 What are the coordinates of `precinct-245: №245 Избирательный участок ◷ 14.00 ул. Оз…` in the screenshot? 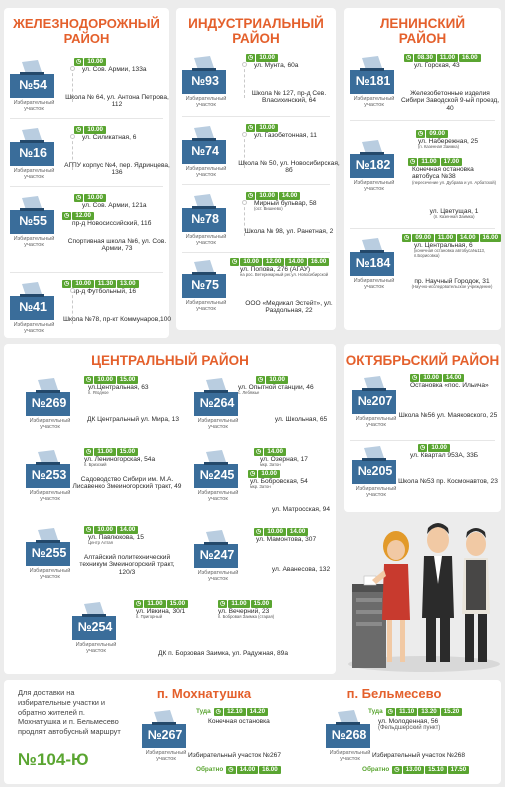 It's located at (270, 480).